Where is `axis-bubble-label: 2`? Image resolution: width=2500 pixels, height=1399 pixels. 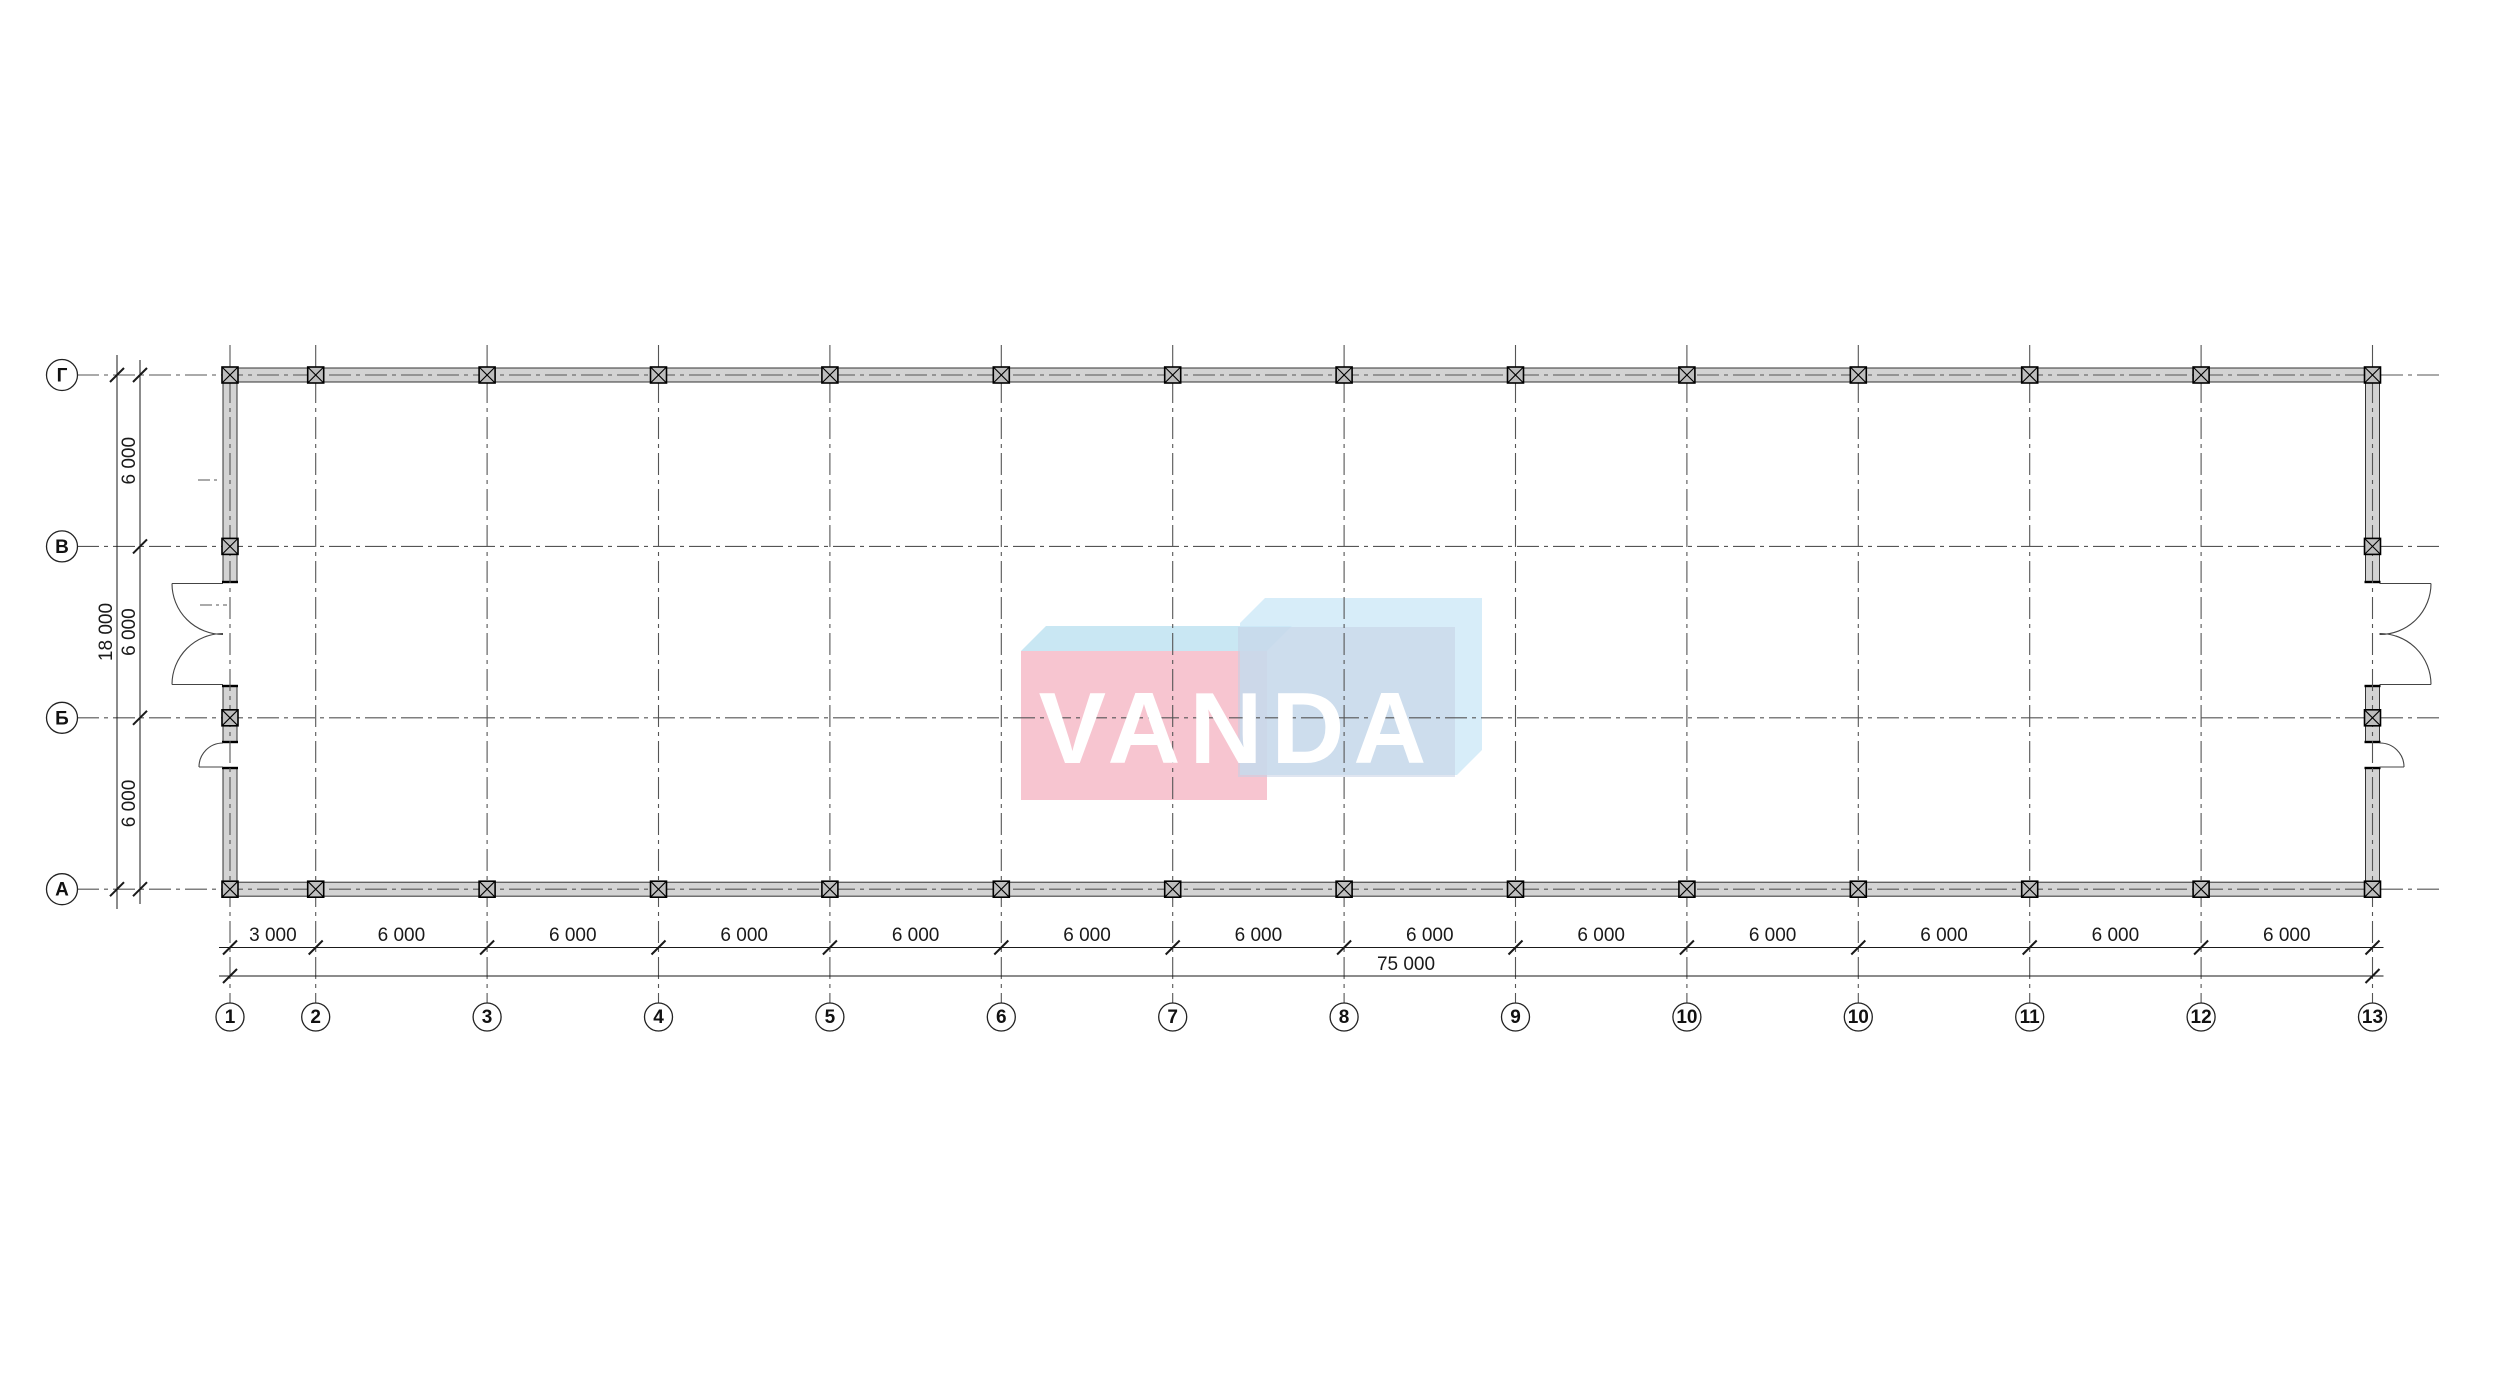 axis-bubble-label: 2 is located at coordinates (315, 1017).